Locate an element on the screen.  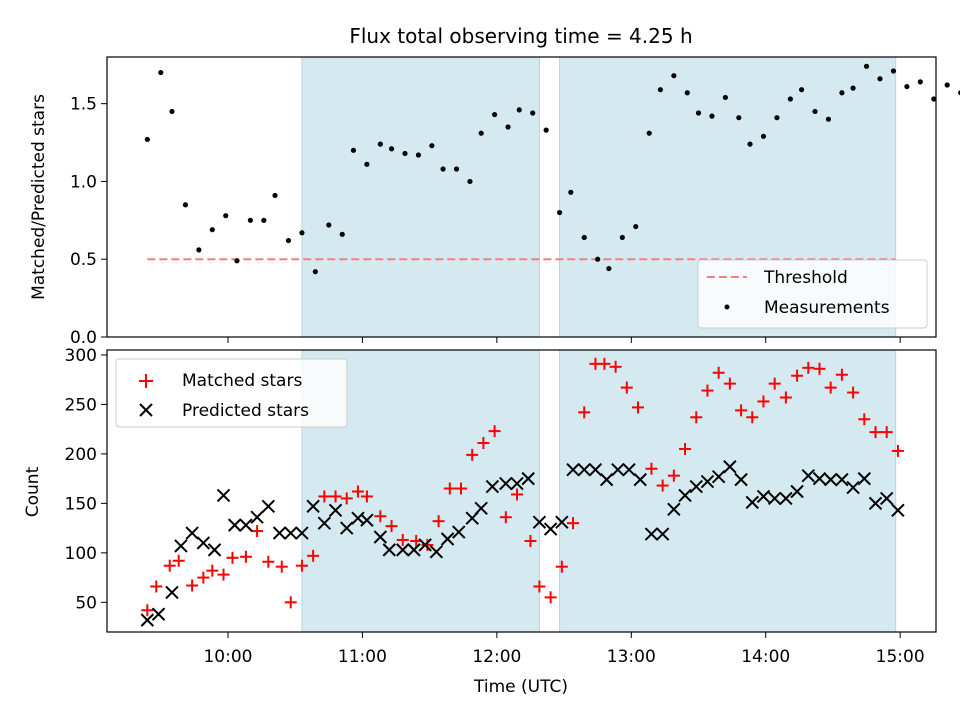
predicted-legend-marker is located at coordinates (146, 410).